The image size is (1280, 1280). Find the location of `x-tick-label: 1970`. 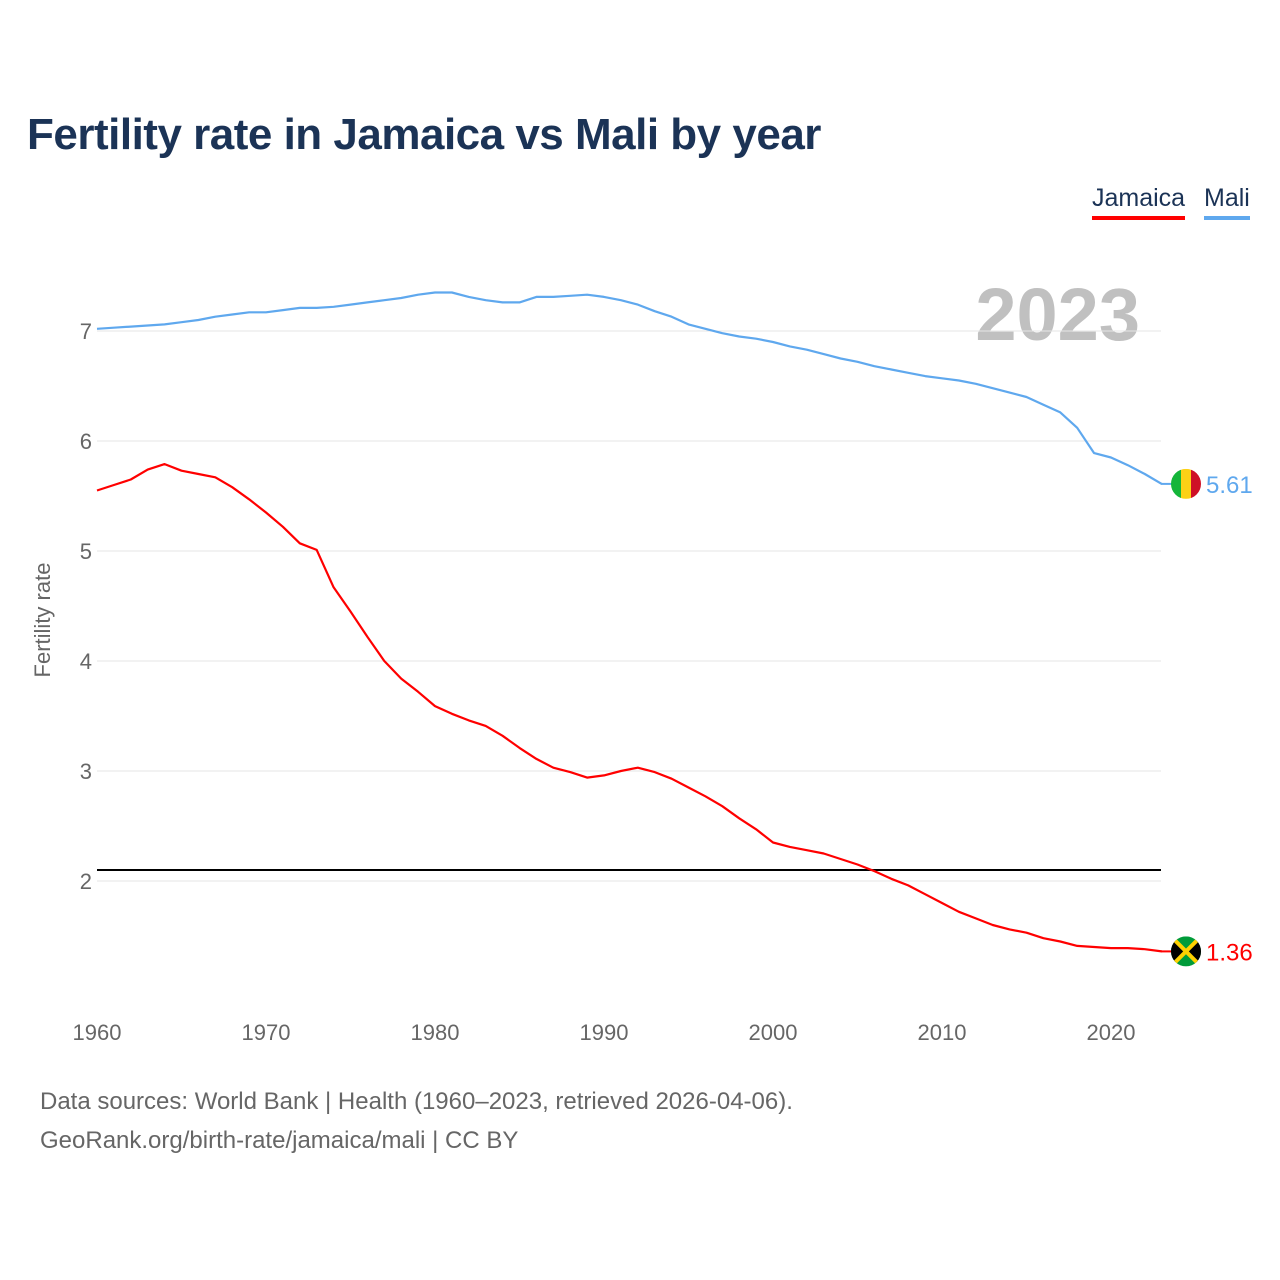

x-tick-label: 1970 is located at coordinates (266, 1032).